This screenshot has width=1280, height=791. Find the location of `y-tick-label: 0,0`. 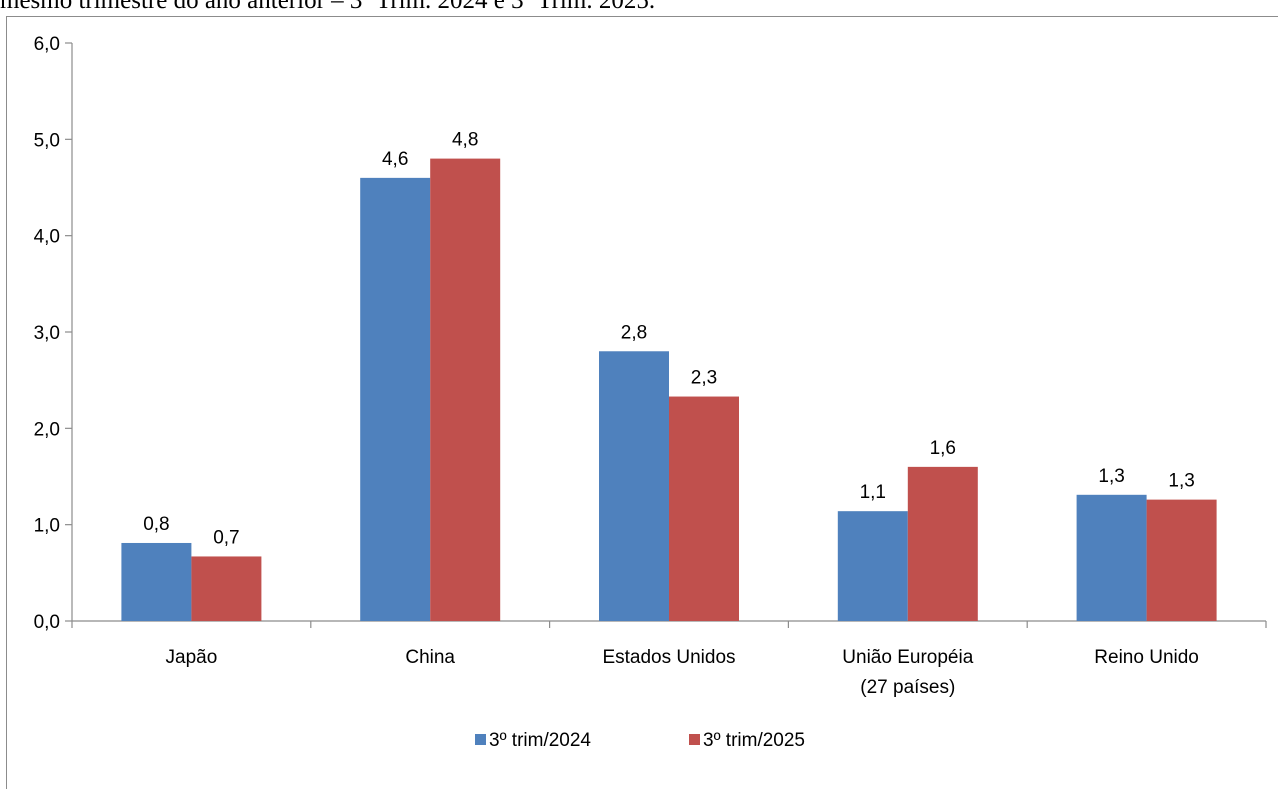

y-tick-label: 0,0 is located at coordinates (47, 622).